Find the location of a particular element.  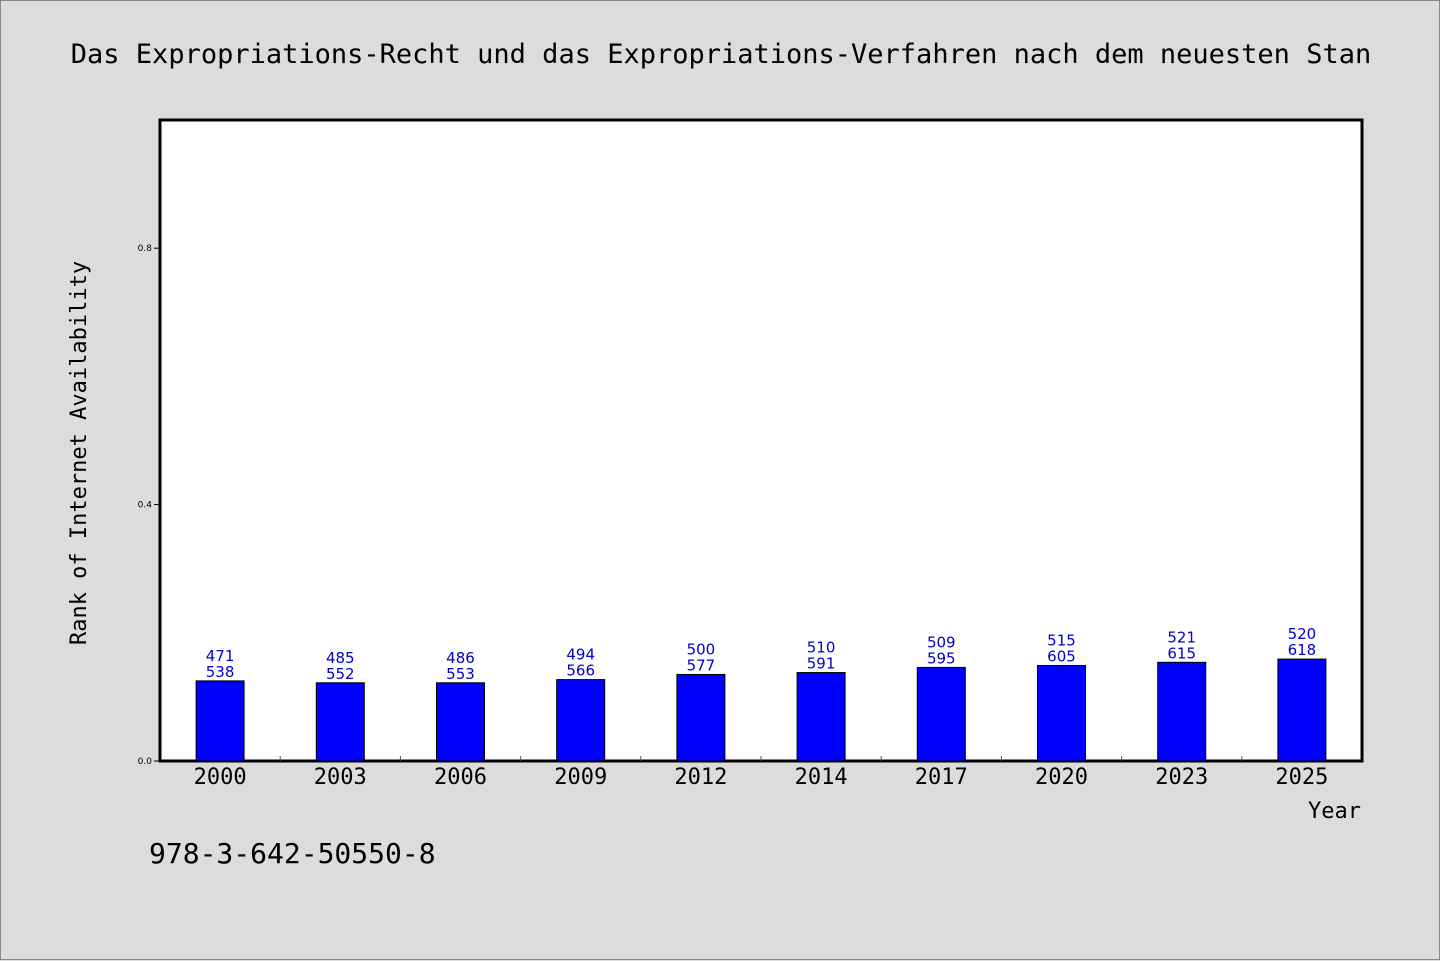

data-label-bottom: 605 is located at coordinates (1061, 656).